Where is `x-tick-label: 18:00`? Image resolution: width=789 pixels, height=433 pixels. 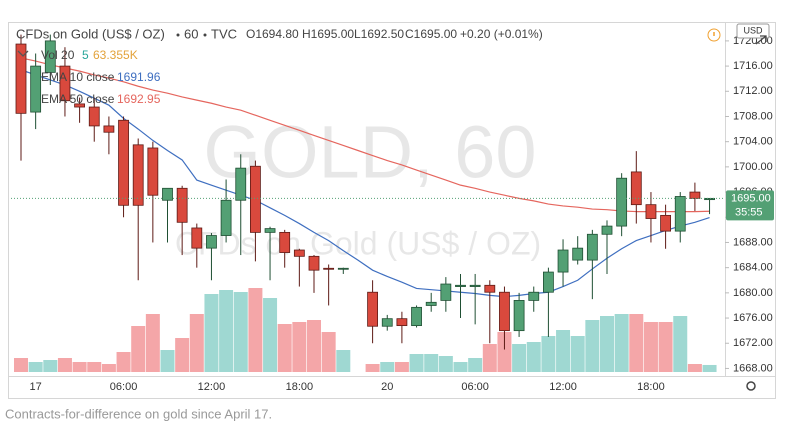
x-tick-label: 18:00 is located at coordinates (651, 387).